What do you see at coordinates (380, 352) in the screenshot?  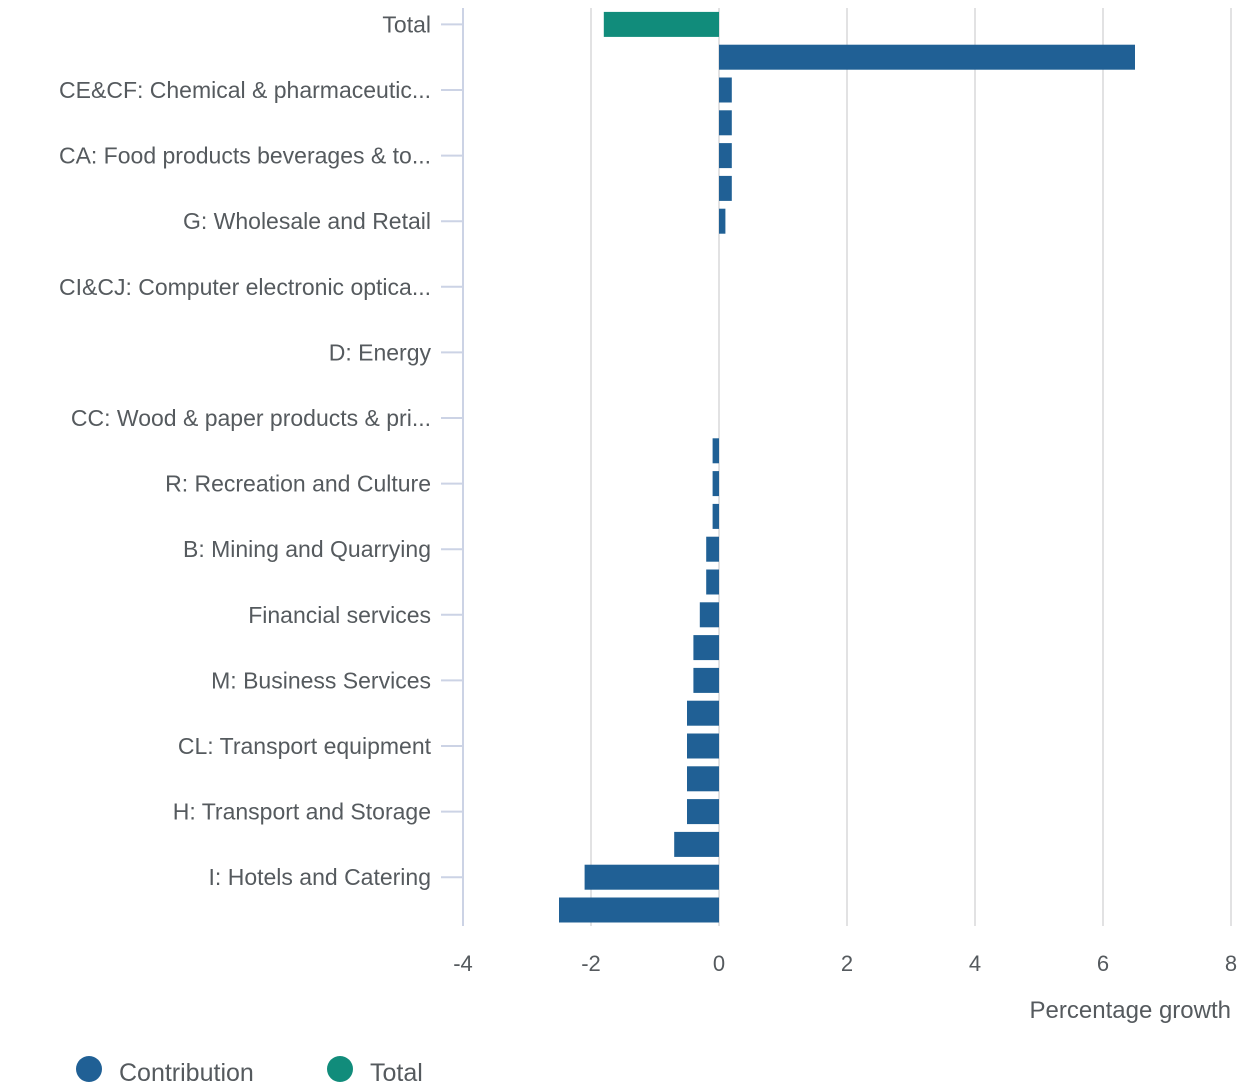 I see `category-label-5: D: Energy` at bounding box center [380, 352].